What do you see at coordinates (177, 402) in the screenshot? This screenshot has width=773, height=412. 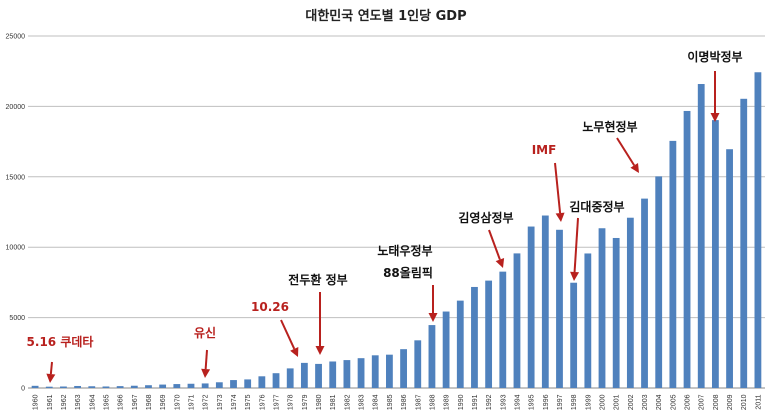 I see `x-tick-label: 1970` at bounding box center [177, 402].